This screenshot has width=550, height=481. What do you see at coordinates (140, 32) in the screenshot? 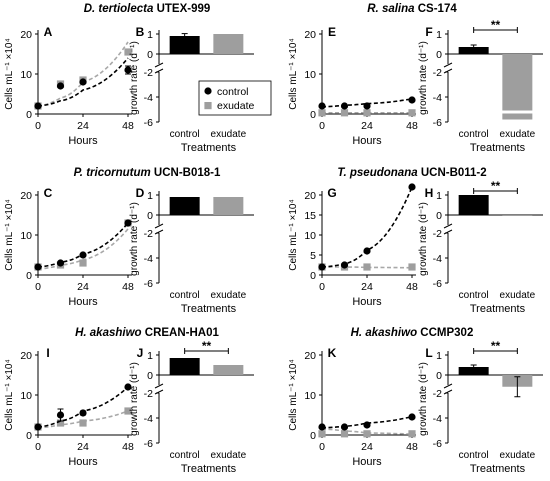
I see `panel-letter: B` at bounding box center [140, 32].